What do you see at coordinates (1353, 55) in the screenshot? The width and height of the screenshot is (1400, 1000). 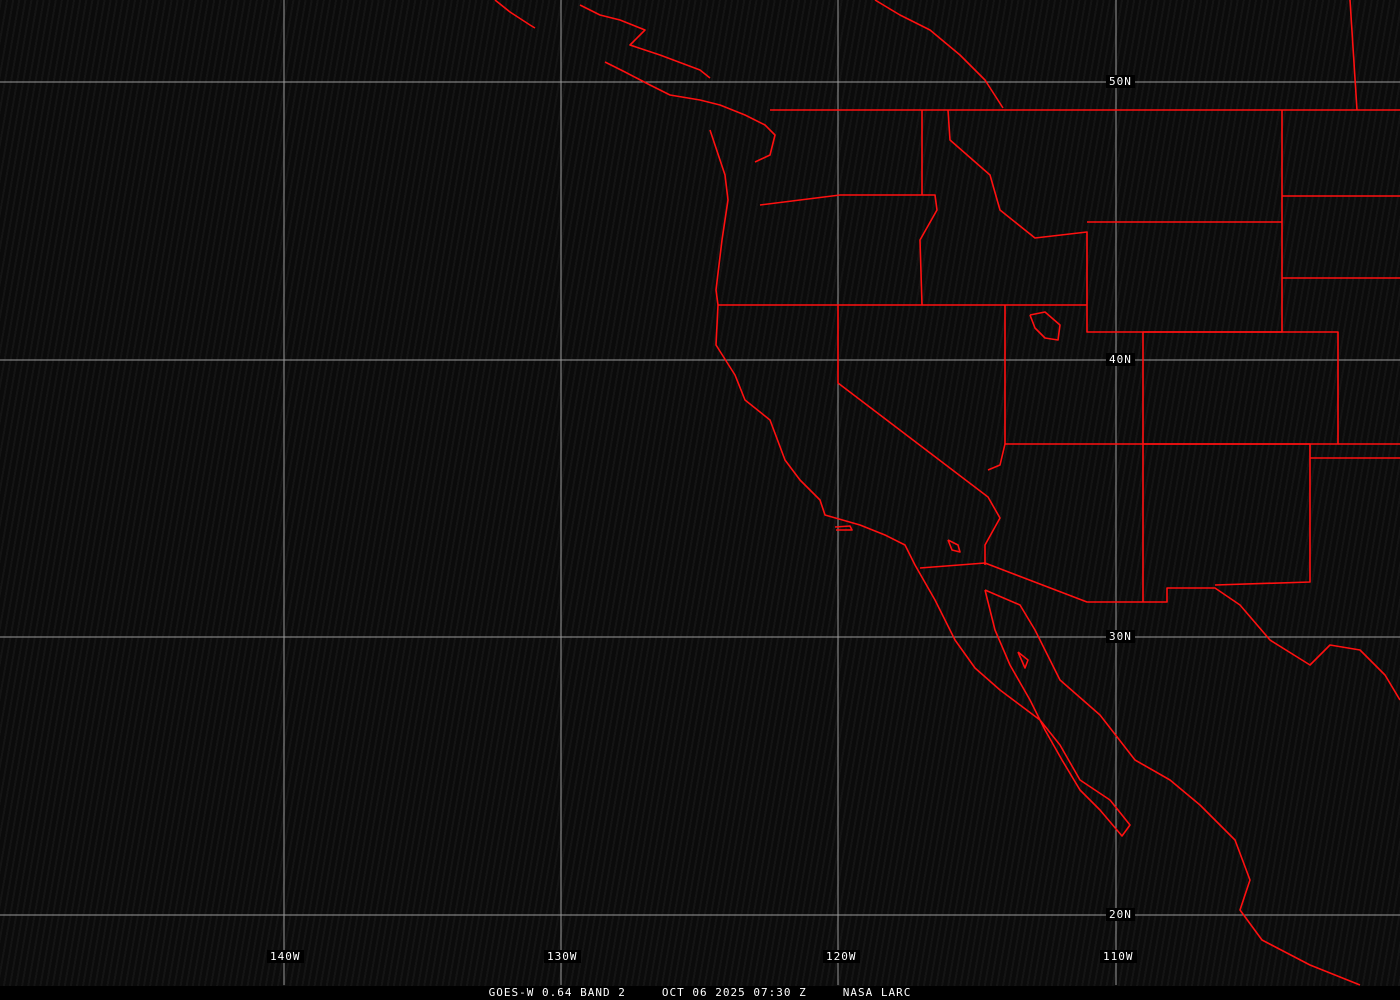 I see `border-north-east` at bounding box center [1353, 55].